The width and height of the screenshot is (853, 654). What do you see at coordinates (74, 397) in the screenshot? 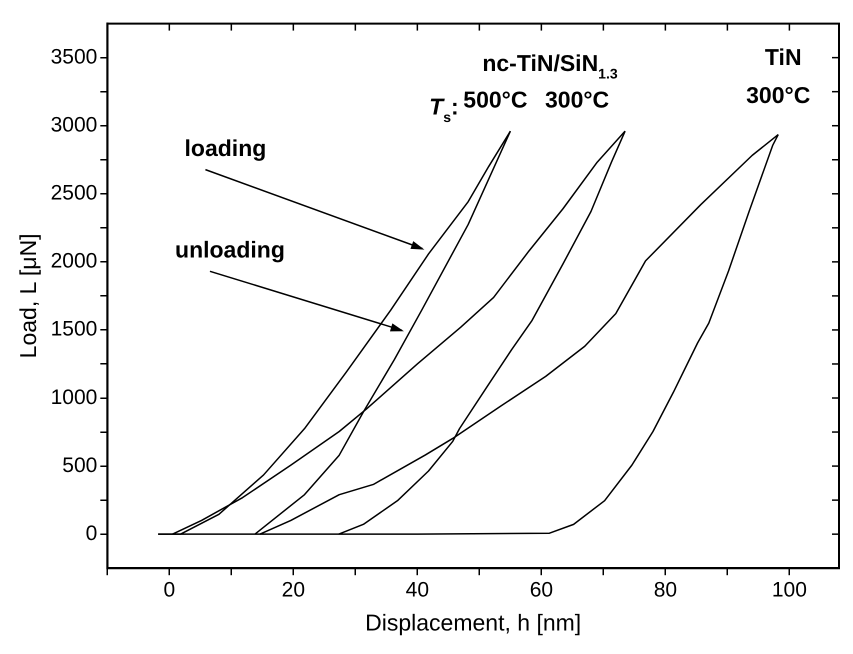
I see `y-tick-label: 1000` at bounding box center [74, 397].